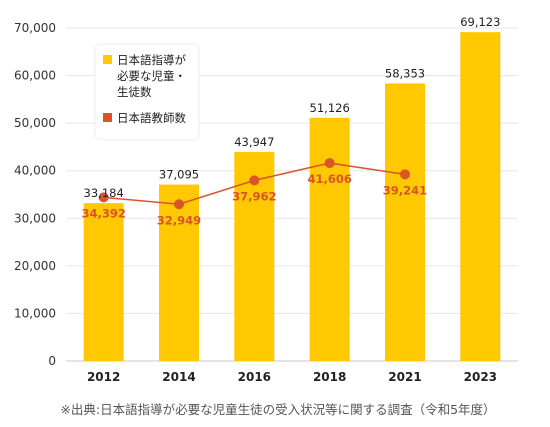 This screenshot has height=427, width=550. What do you see at coordinates (254, 377) in the screenshot?
I see `x-tick-label: 2016` at bounding box center [254, 377].